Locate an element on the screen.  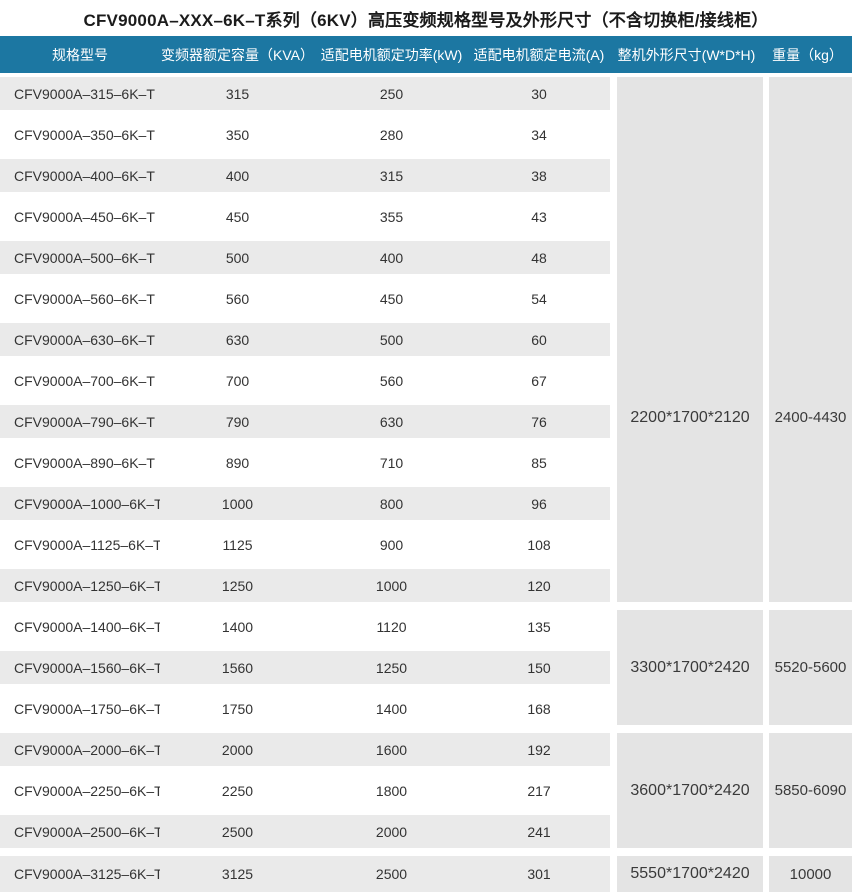
kw-cell: 710 is located at coordinates (391, 466).